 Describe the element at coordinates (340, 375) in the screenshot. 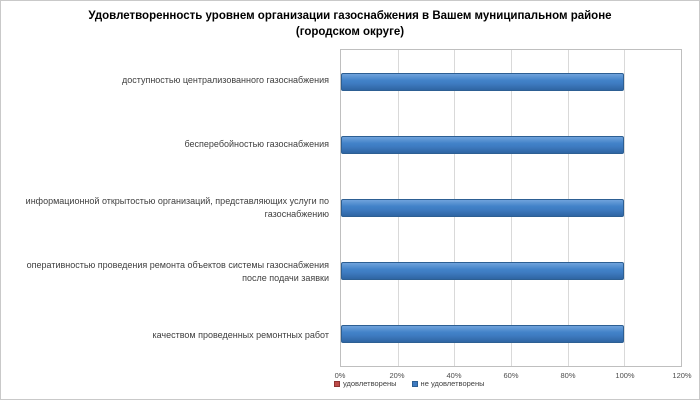

I see `x-tick-label: 0%` at that location.